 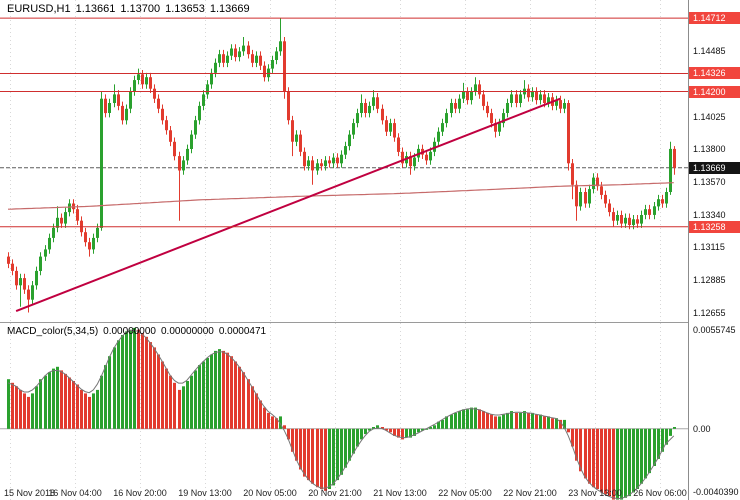 What do you see at coordinates (702, 429) in the screenshot?
I see `macd-tick-label: 0.00` at bounding box center [702, 429].